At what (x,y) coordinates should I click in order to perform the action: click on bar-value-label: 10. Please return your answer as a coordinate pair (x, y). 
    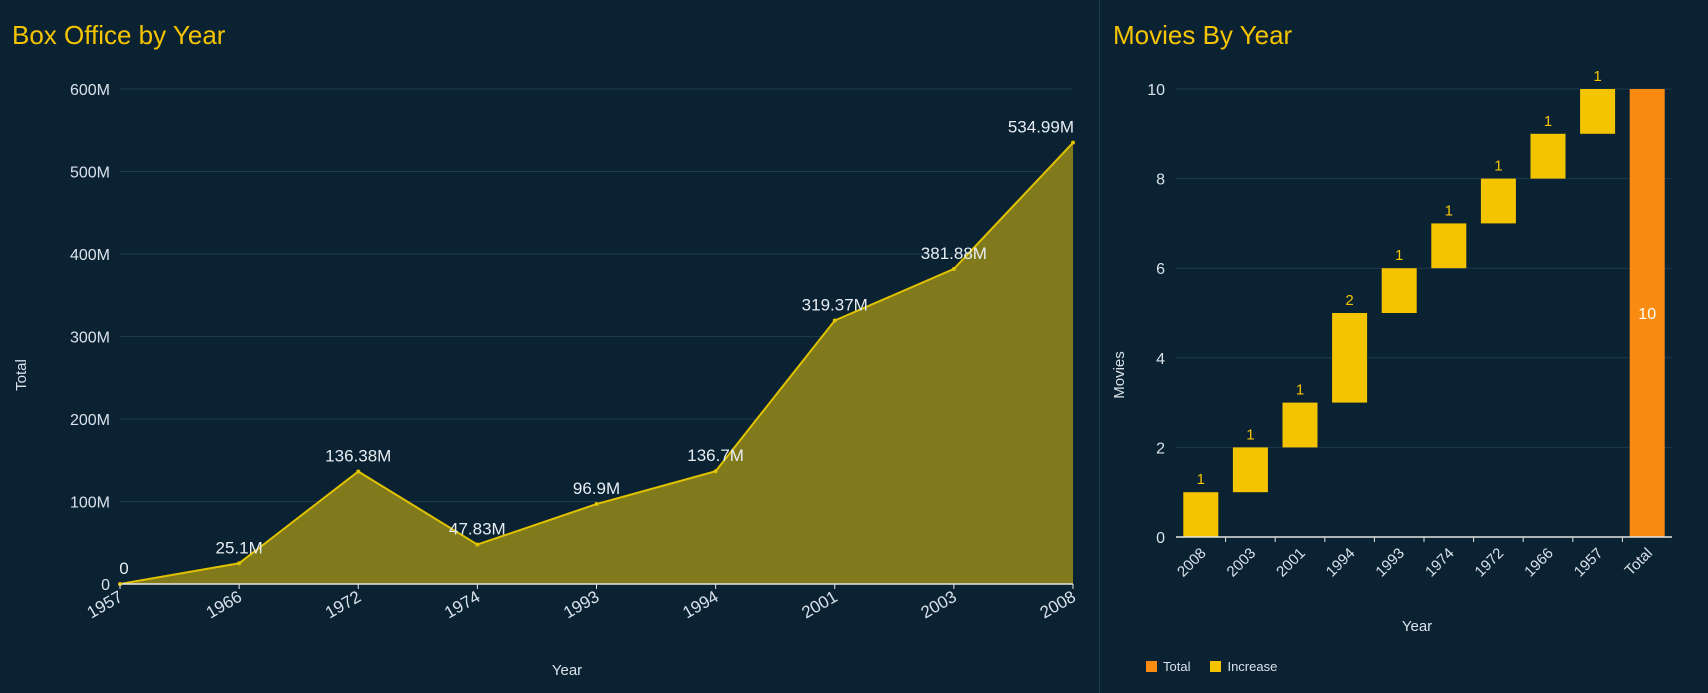
    Looking at the image, I should click on (1647, 314).